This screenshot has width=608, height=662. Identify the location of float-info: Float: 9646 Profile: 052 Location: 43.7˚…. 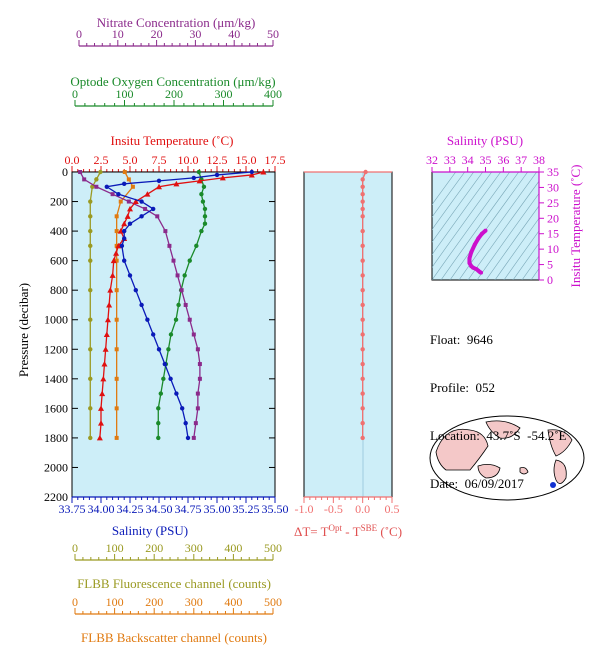
(498, 404).